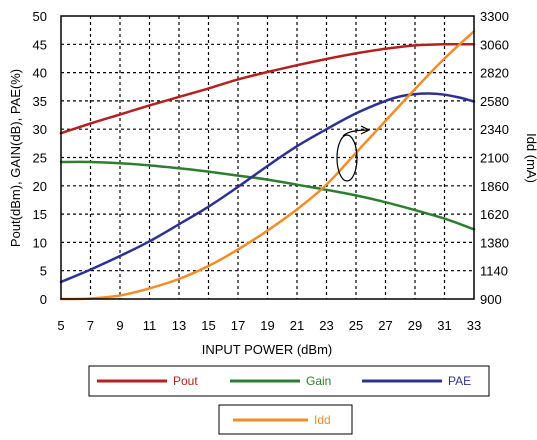 The width and height of the screenshot is (537, 440). What do you see at coordinates (40, 242) in the screenshot?
I see `y-tick-label: 10` at bounding box center [40, 242].